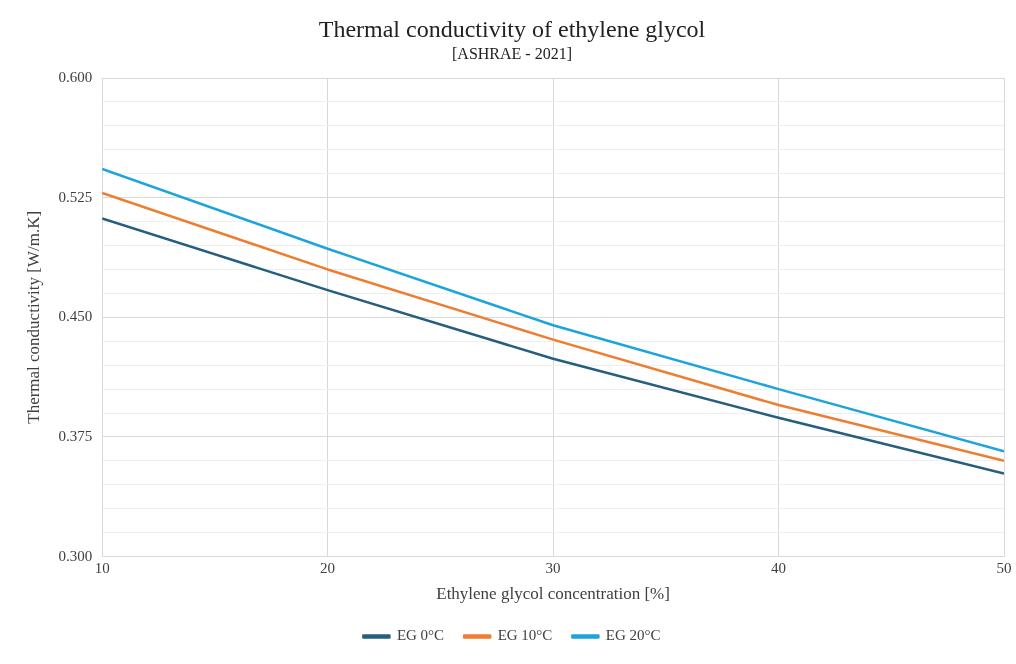 The width and height of the screenshot is (1016, 664). What do you see at coordinates (512, 53) in the screenshot?
I see `chart-subtitle: [ASHRAE - 2021]` at bounding box center [512, 53].